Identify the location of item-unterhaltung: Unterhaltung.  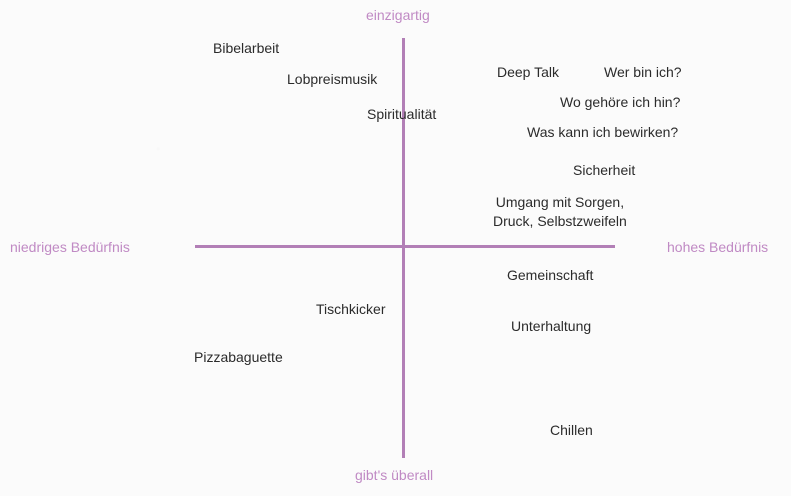
(551, 326).